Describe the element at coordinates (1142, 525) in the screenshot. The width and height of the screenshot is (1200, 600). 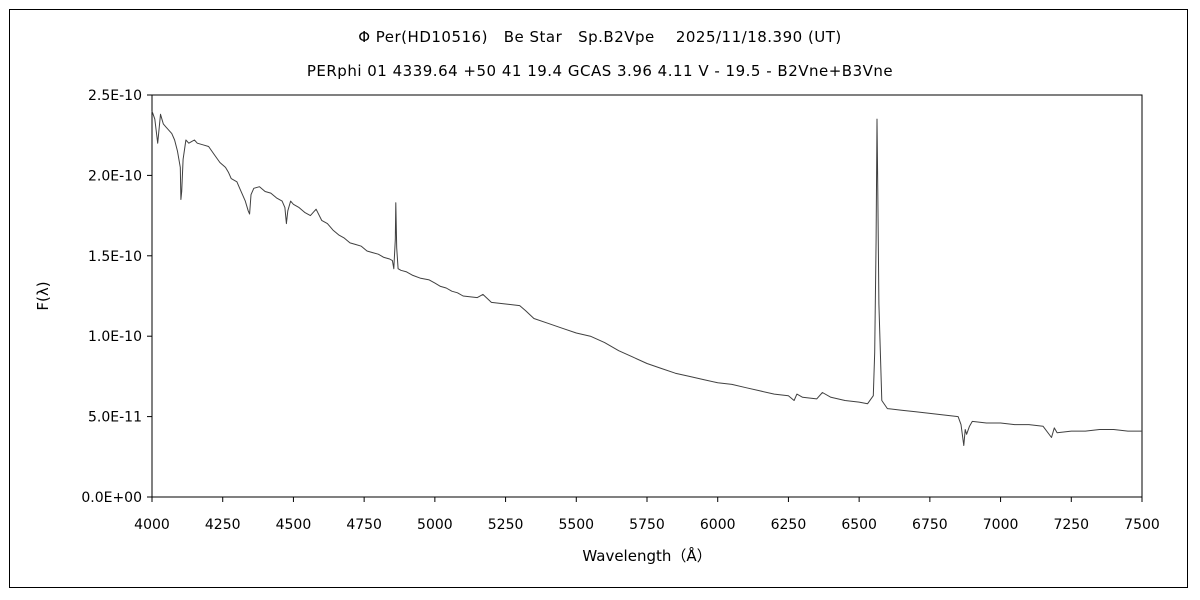
I see `x-tick-label: 7500` at that location.